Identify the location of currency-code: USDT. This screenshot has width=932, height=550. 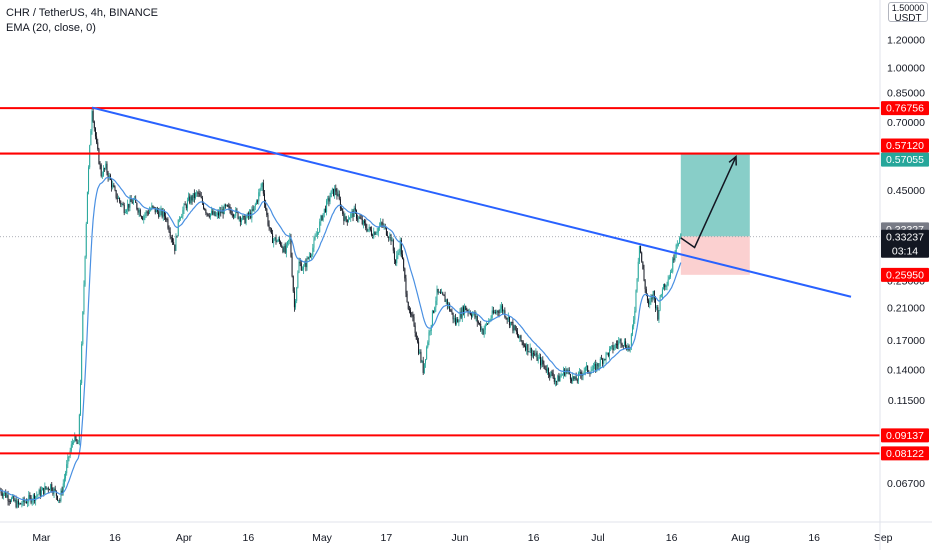
(908, 18).